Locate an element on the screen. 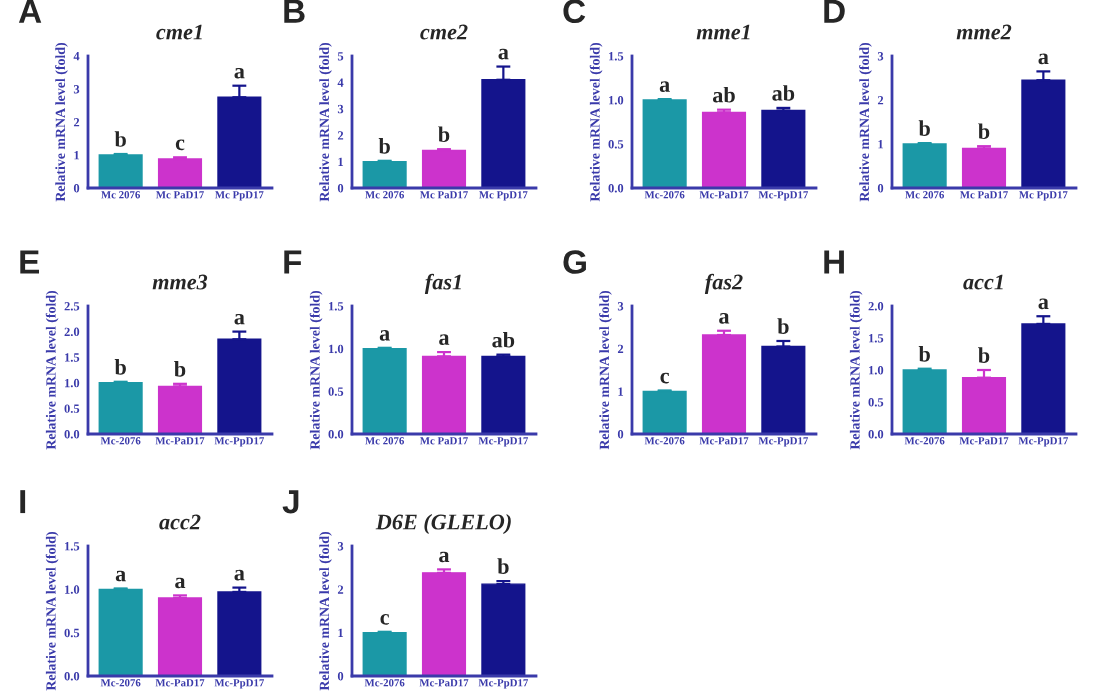 This screenshot has height=698, width=1100. chart-title: acc2 is located at coordinates (180, 522).